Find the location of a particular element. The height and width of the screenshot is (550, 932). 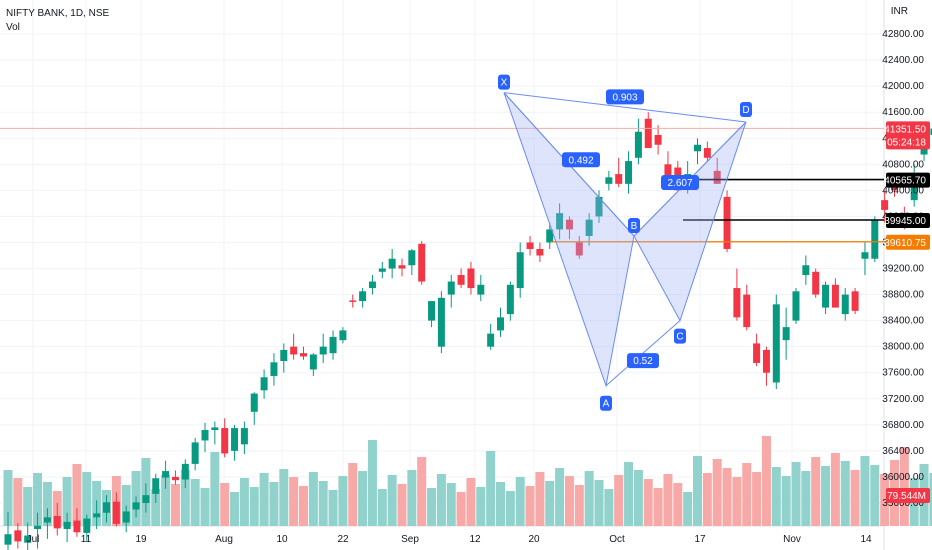

point-label-x: X is located at coordinates (504, 83).